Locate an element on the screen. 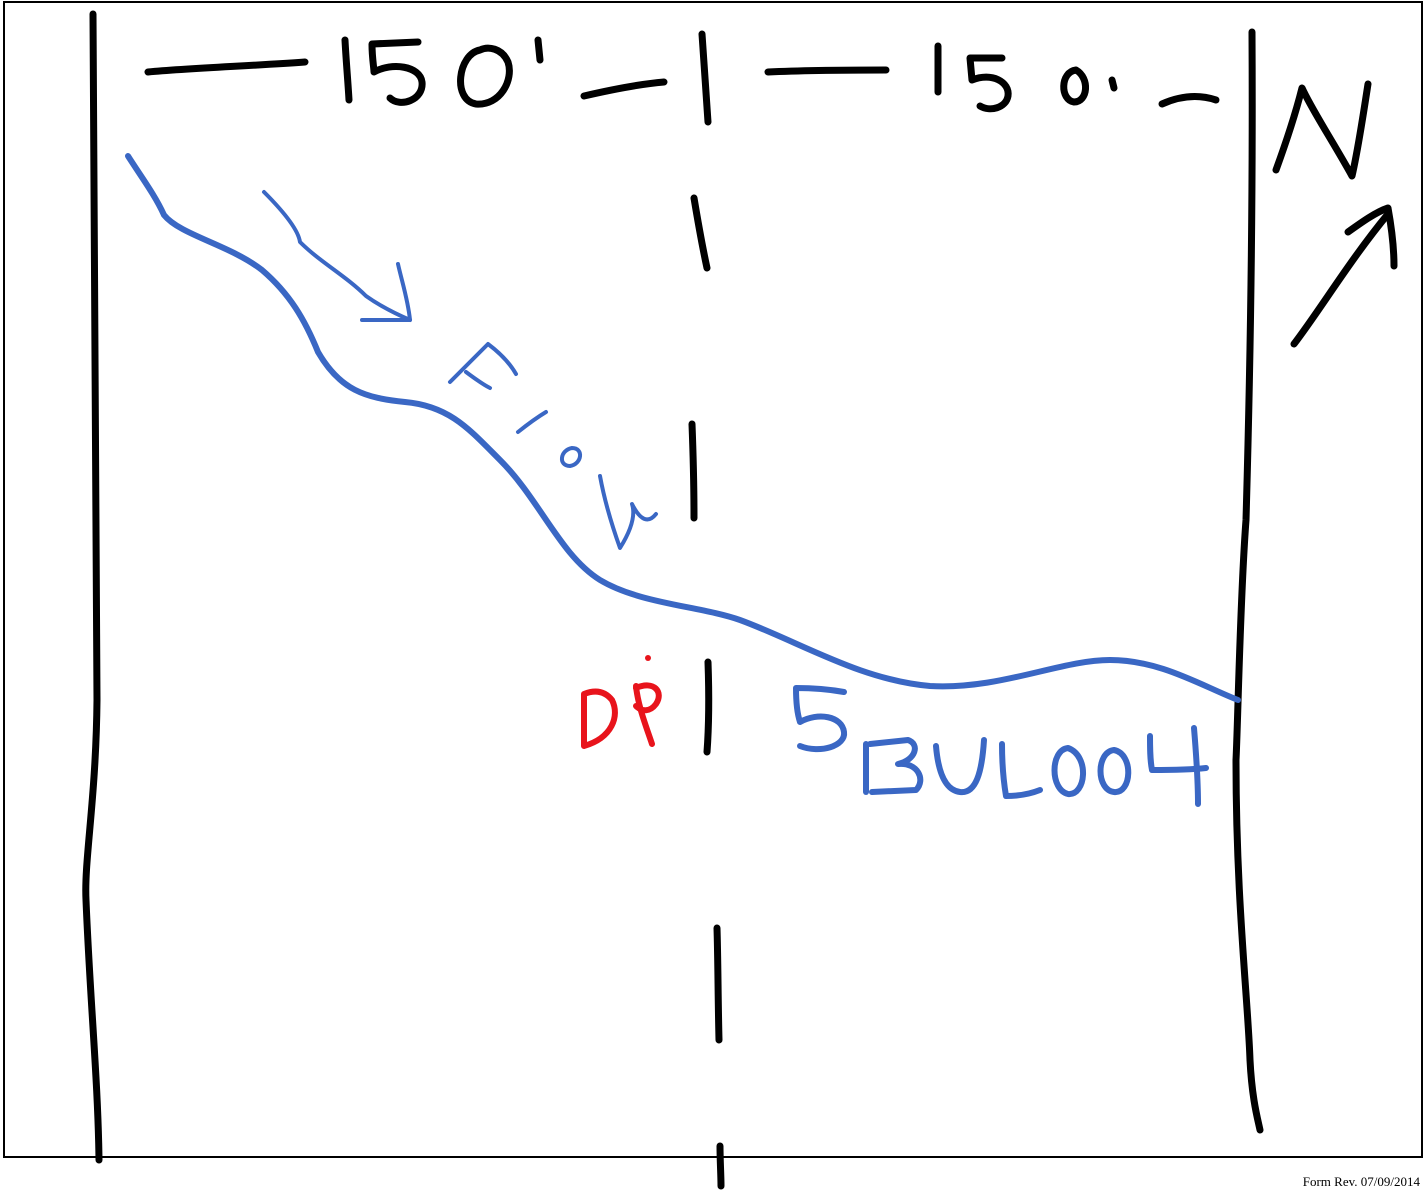 The width and height of the screenshot is (1426, 1191). north-letter is located at coordinates (1322, 130).